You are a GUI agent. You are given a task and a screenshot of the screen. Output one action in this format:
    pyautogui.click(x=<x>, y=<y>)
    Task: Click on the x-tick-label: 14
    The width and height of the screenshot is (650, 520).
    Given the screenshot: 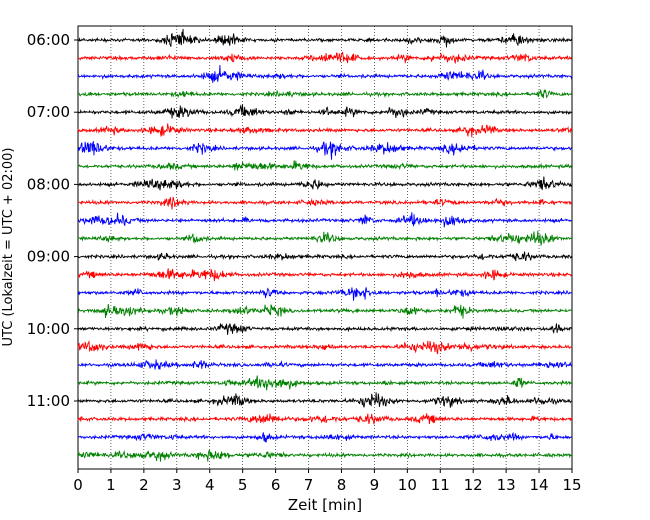 What is the action you would take?
    pyautogui.click(x=539, y=485)
    